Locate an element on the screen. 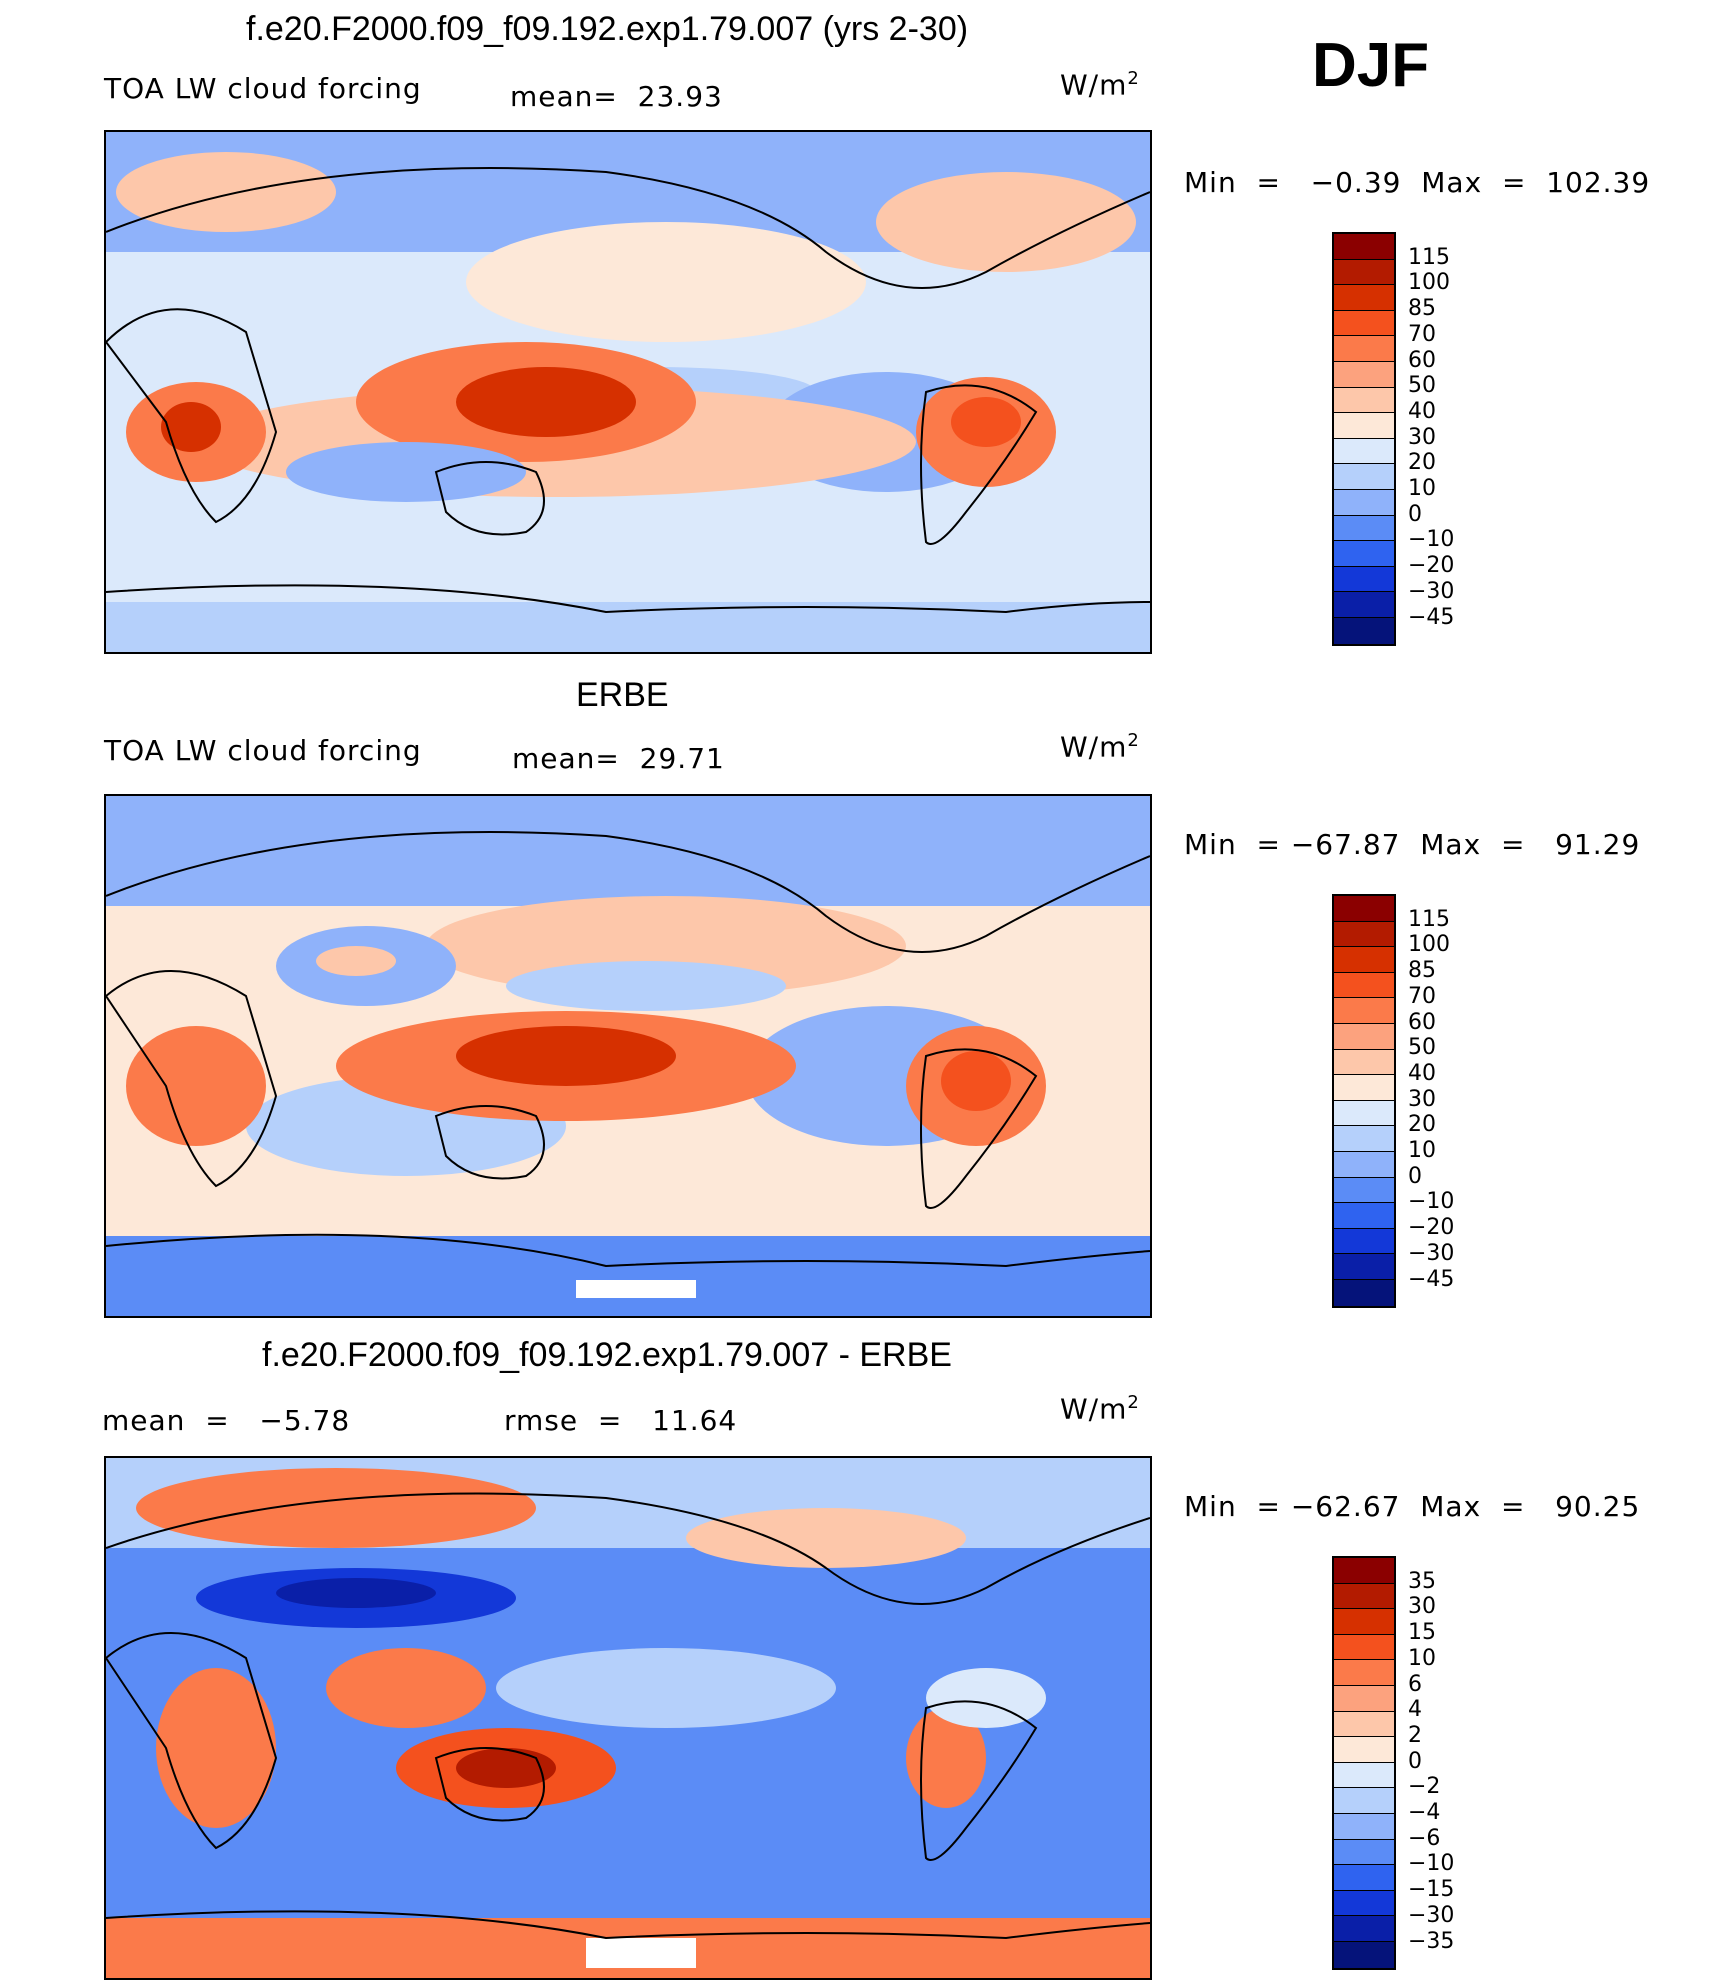  panel-2-units: W/m2 is located at coordinates (1100, 747).